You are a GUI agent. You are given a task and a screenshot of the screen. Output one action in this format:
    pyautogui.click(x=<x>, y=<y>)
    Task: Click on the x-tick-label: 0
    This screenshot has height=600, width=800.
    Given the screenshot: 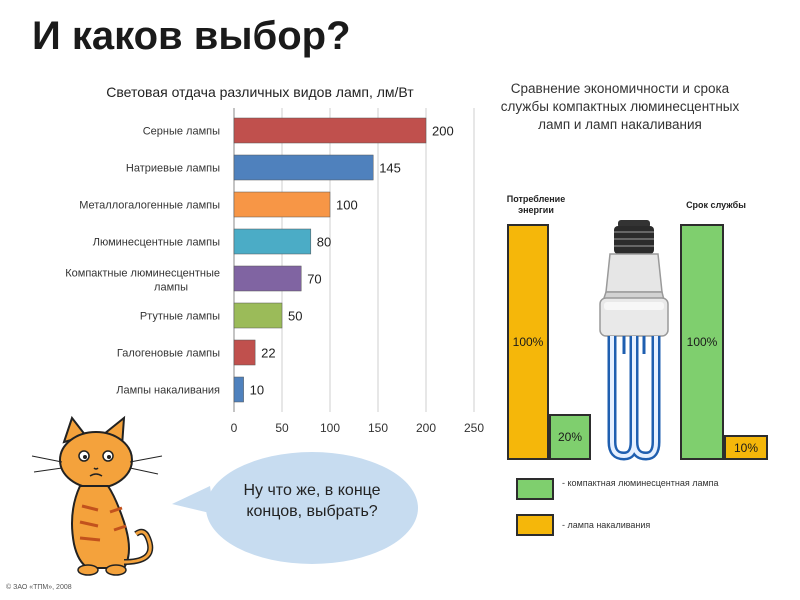 What is the action you would take?
    pyautogui.click(x=234, y=428)
    